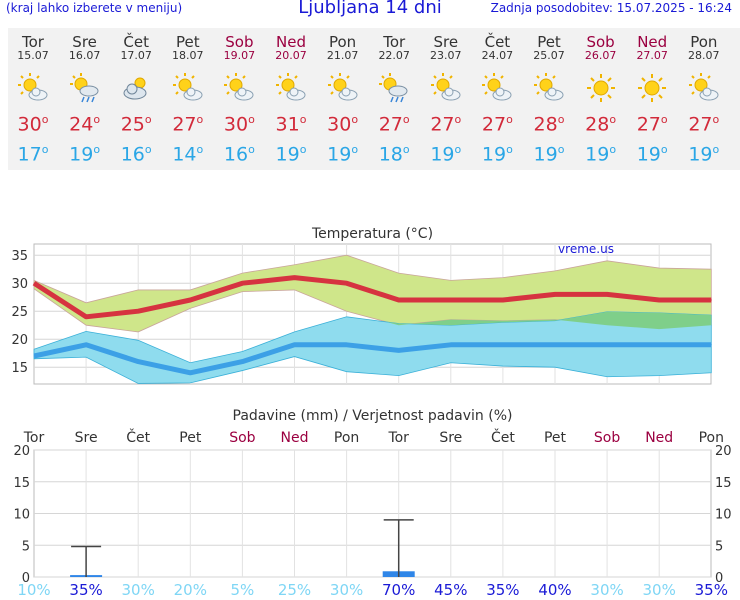  I want to click on day-name: Sre, so click(446, 42).